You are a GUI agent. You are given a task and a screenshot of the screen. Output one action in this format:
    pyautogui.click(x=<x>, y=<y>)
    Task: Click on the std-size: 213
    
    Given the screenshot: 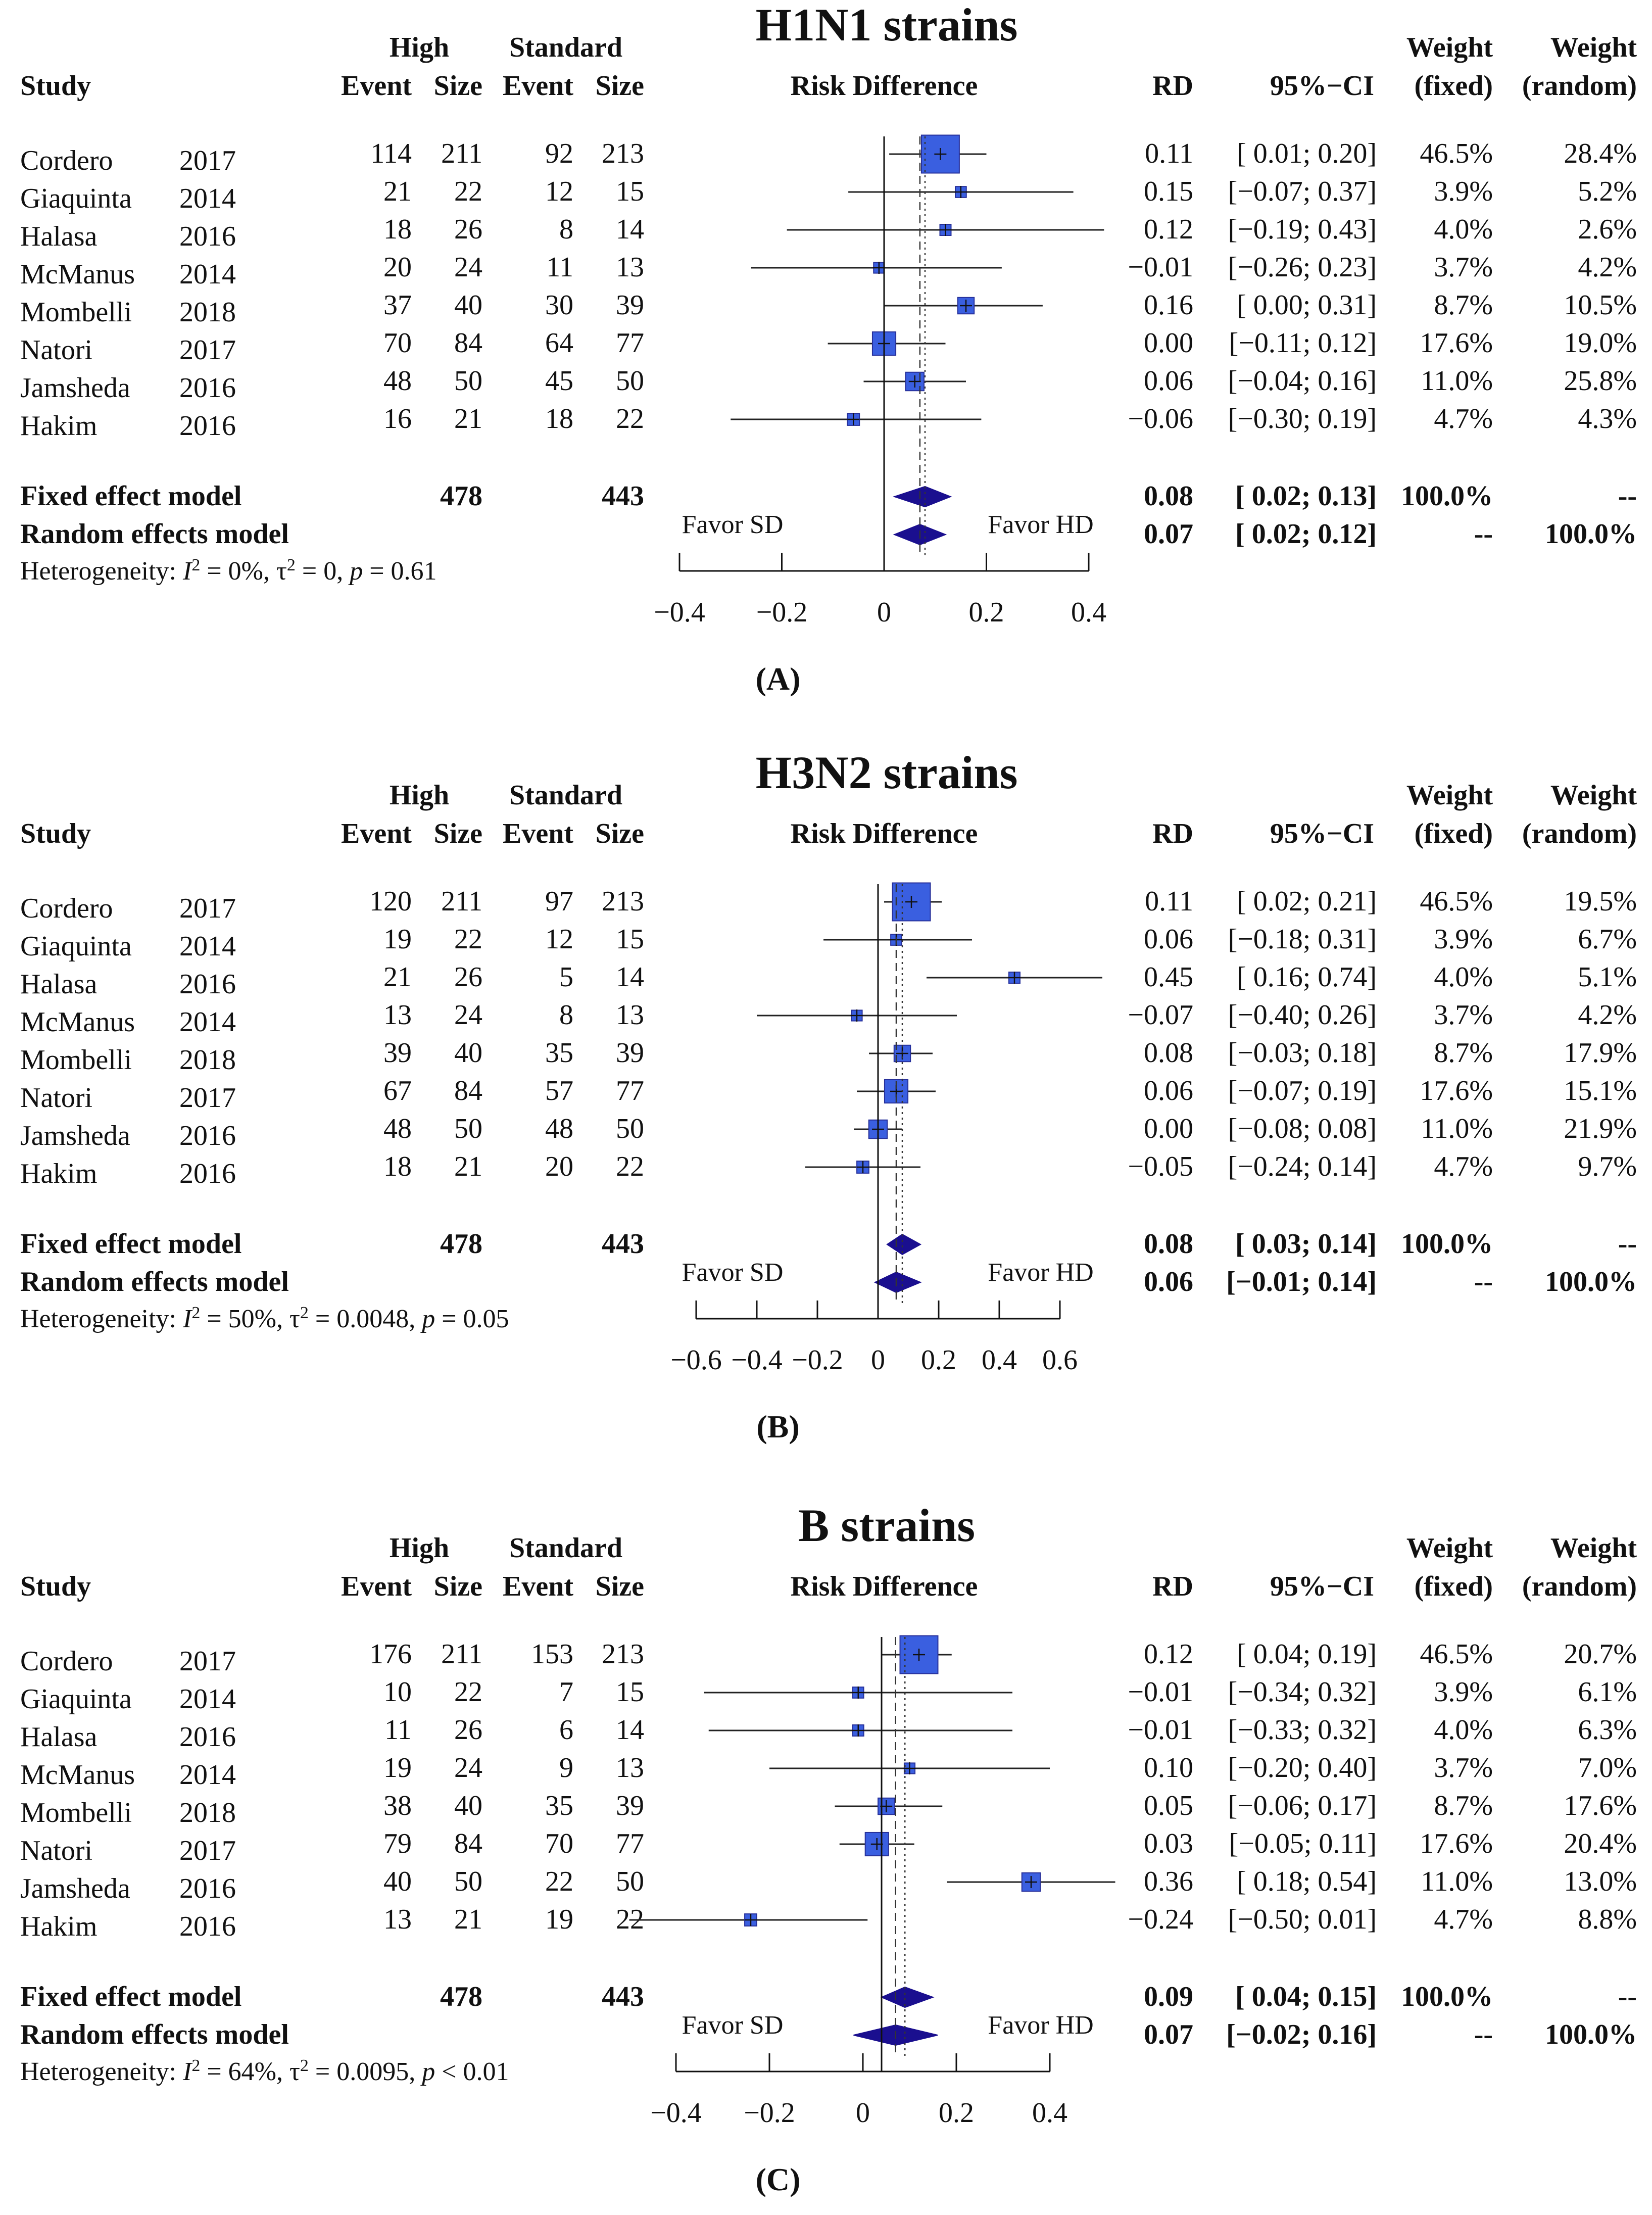 What is the action you would take?
    pyautogui.click(x=623, y=901)
    